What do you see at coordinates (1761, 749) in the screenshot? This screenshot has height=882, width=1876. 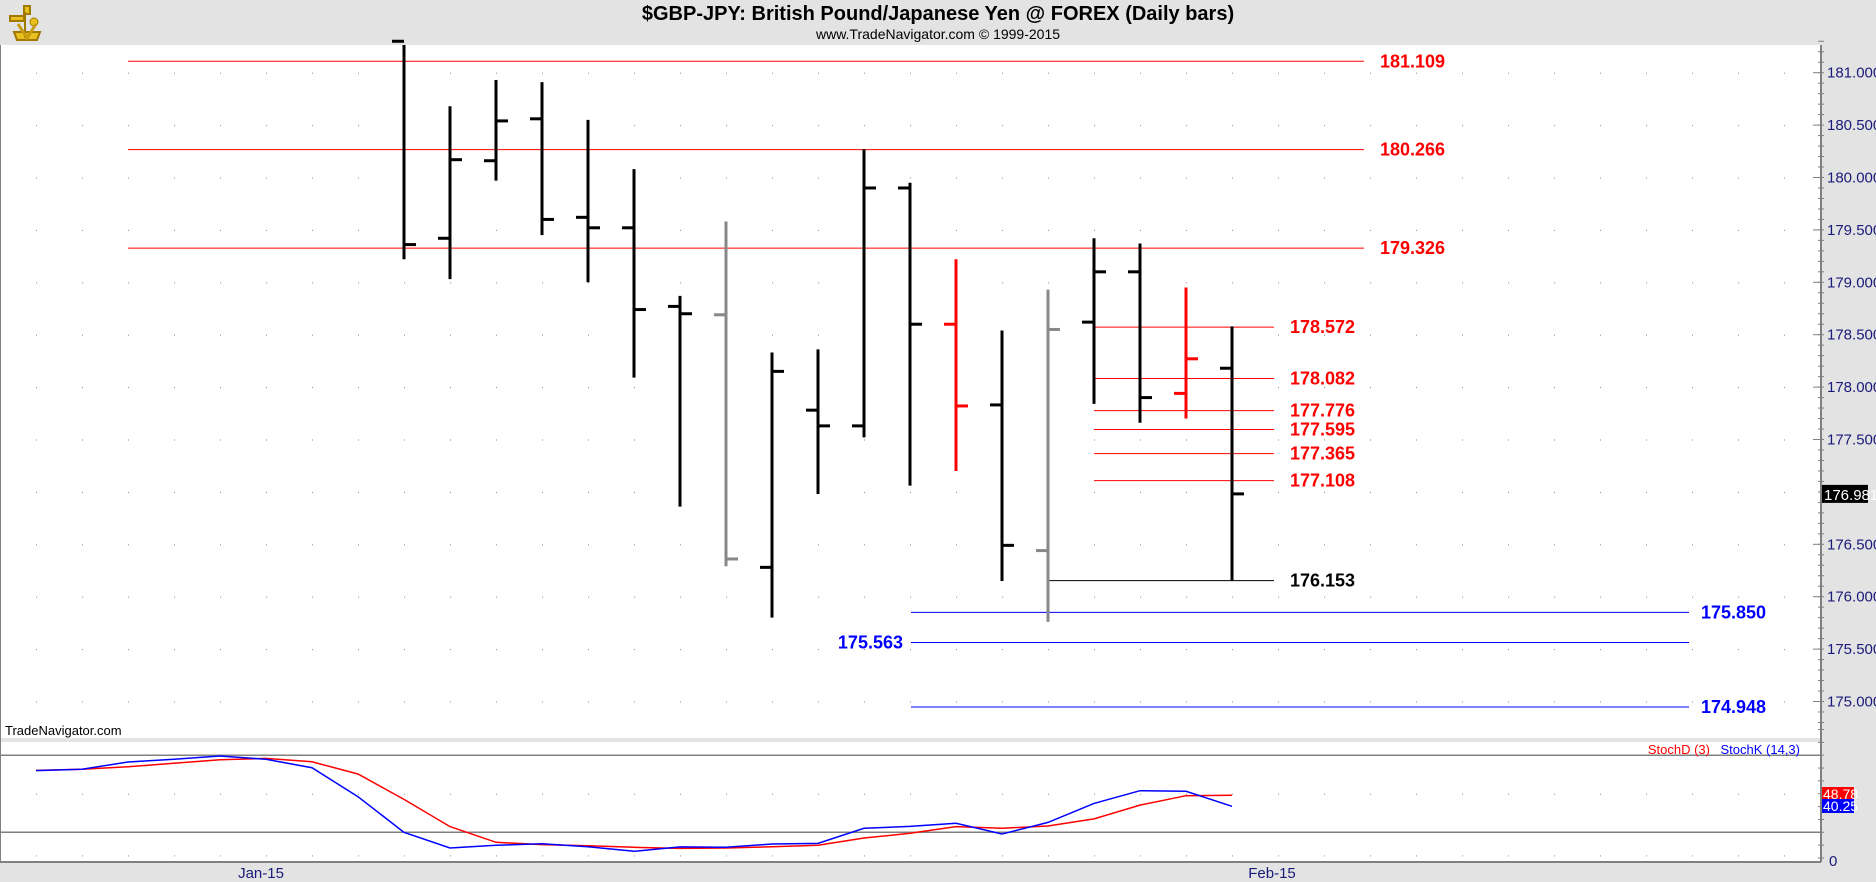 I see `legend-stoch-k: StochK (14,3)` at bounding box center [1761, 749].